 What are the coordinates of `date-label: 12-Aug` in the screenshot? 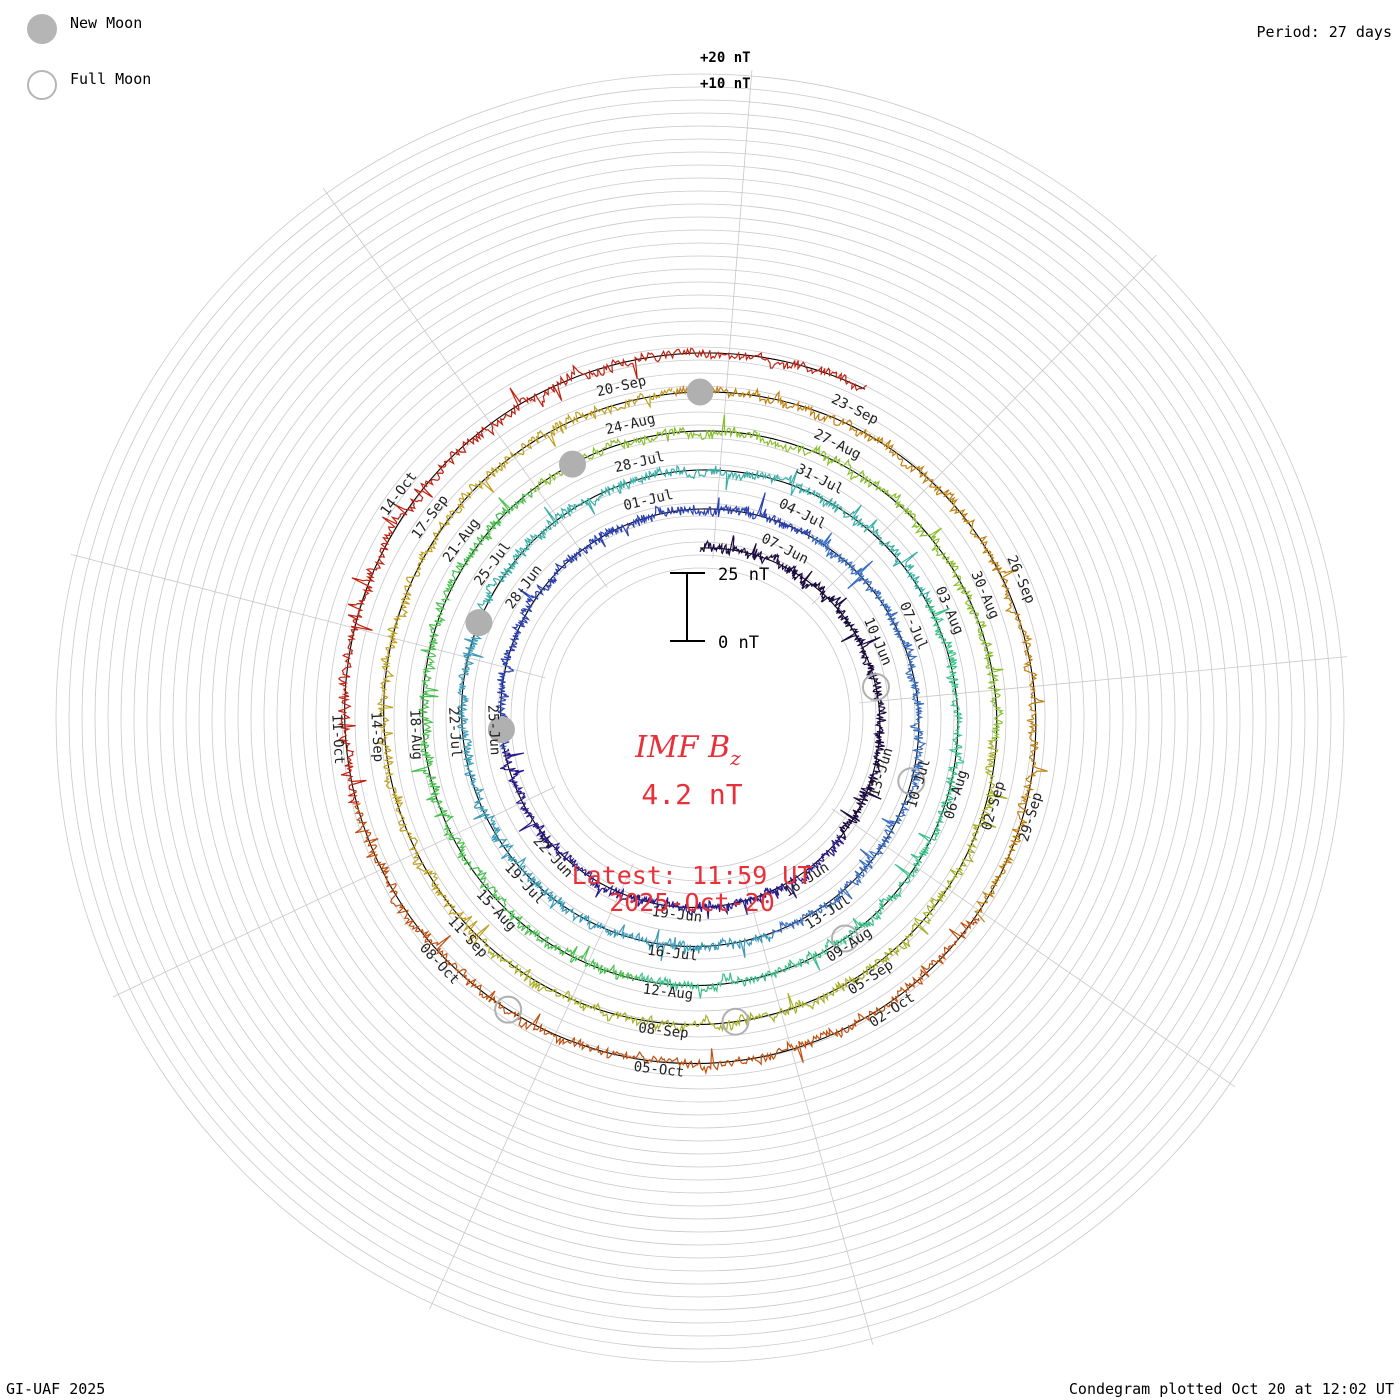 It's located at (668, 992).